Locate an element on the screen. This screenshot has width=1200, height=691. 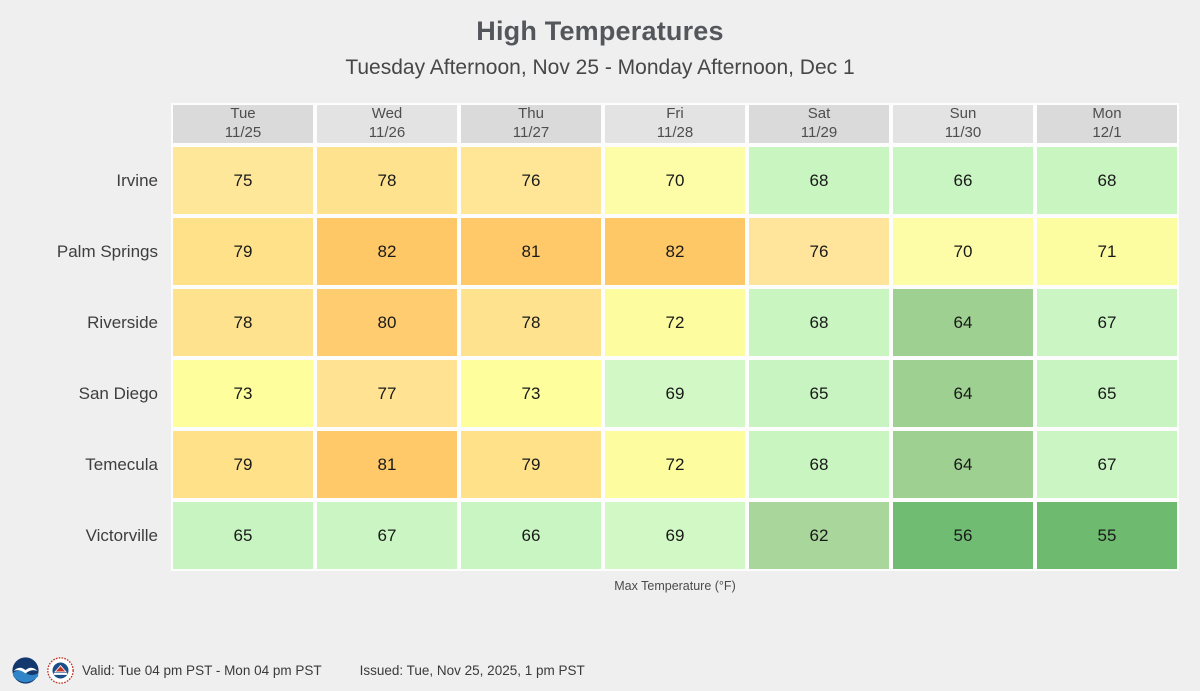
column-header-date: 11/26 is located at coordinates (387, 132).